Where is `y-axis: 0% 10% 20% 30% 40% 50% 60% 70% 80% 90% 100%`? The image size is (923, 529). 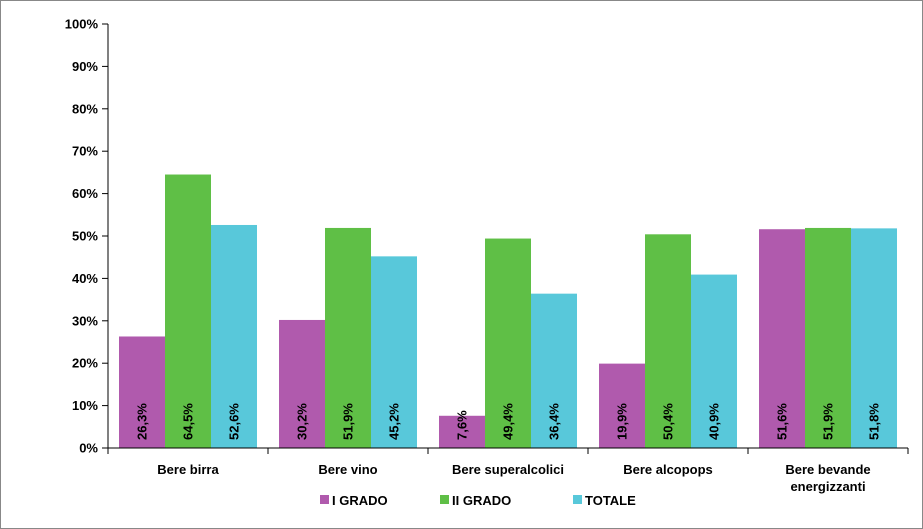 y-axis: 0% 10% 20% 30% 40% 50% 60% 70% 80% 90% 100% is located at coordinates (87, 236).